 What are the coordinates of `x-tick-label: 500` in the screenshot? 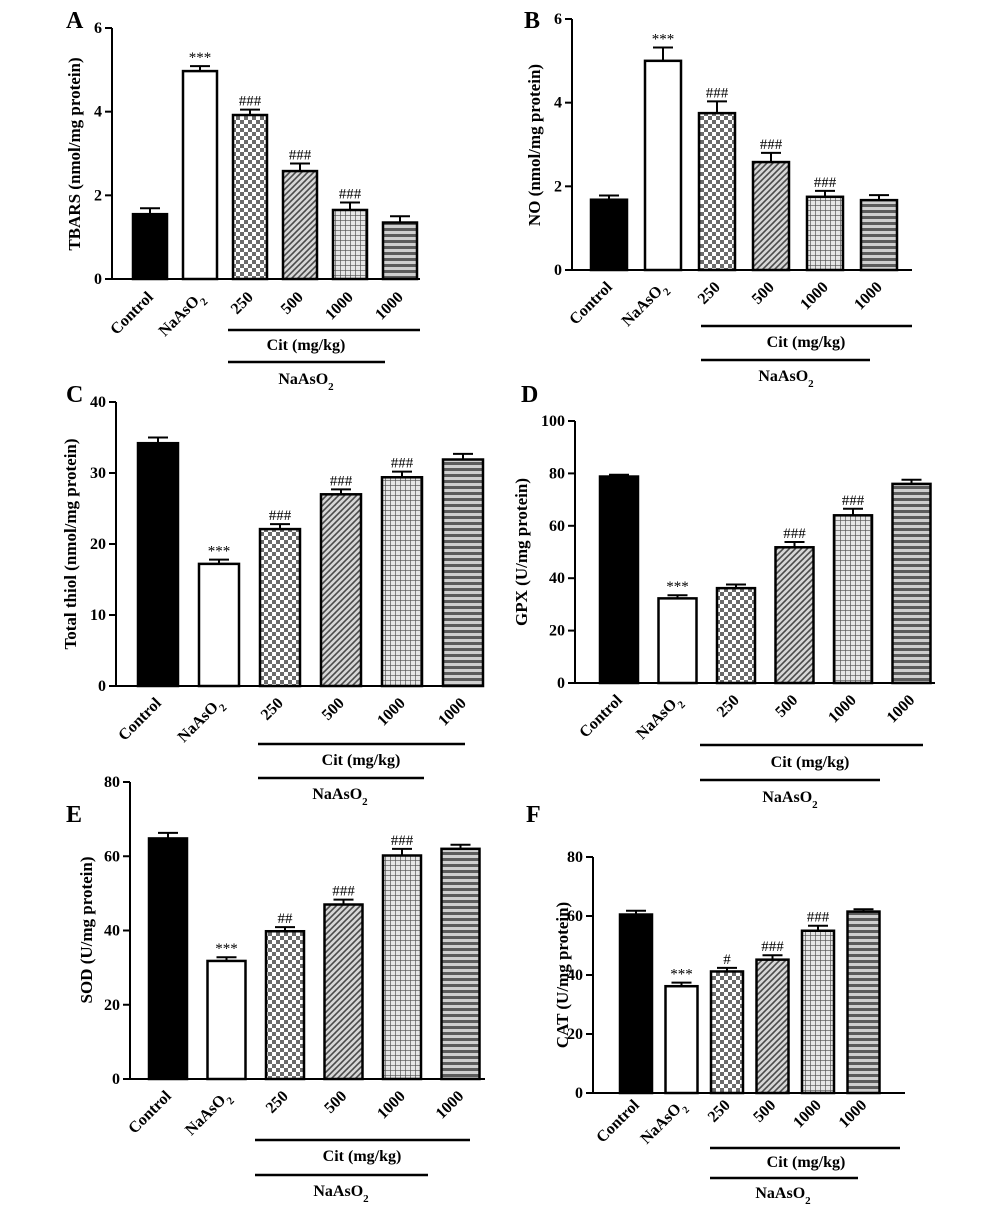 It's located at (786, 706).